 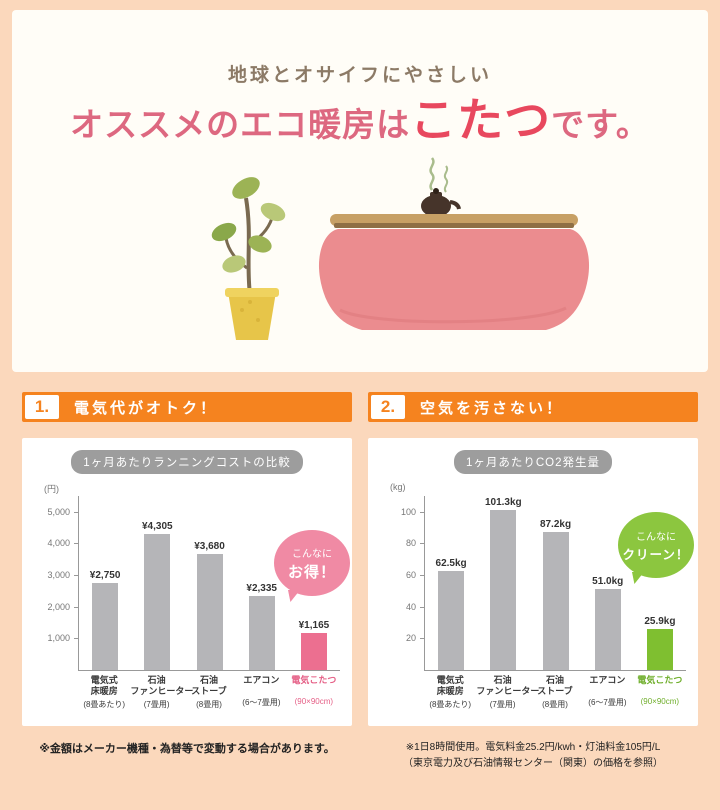 I want to click on bar-value-label: 25.9kg, so click(x=660, y=622).